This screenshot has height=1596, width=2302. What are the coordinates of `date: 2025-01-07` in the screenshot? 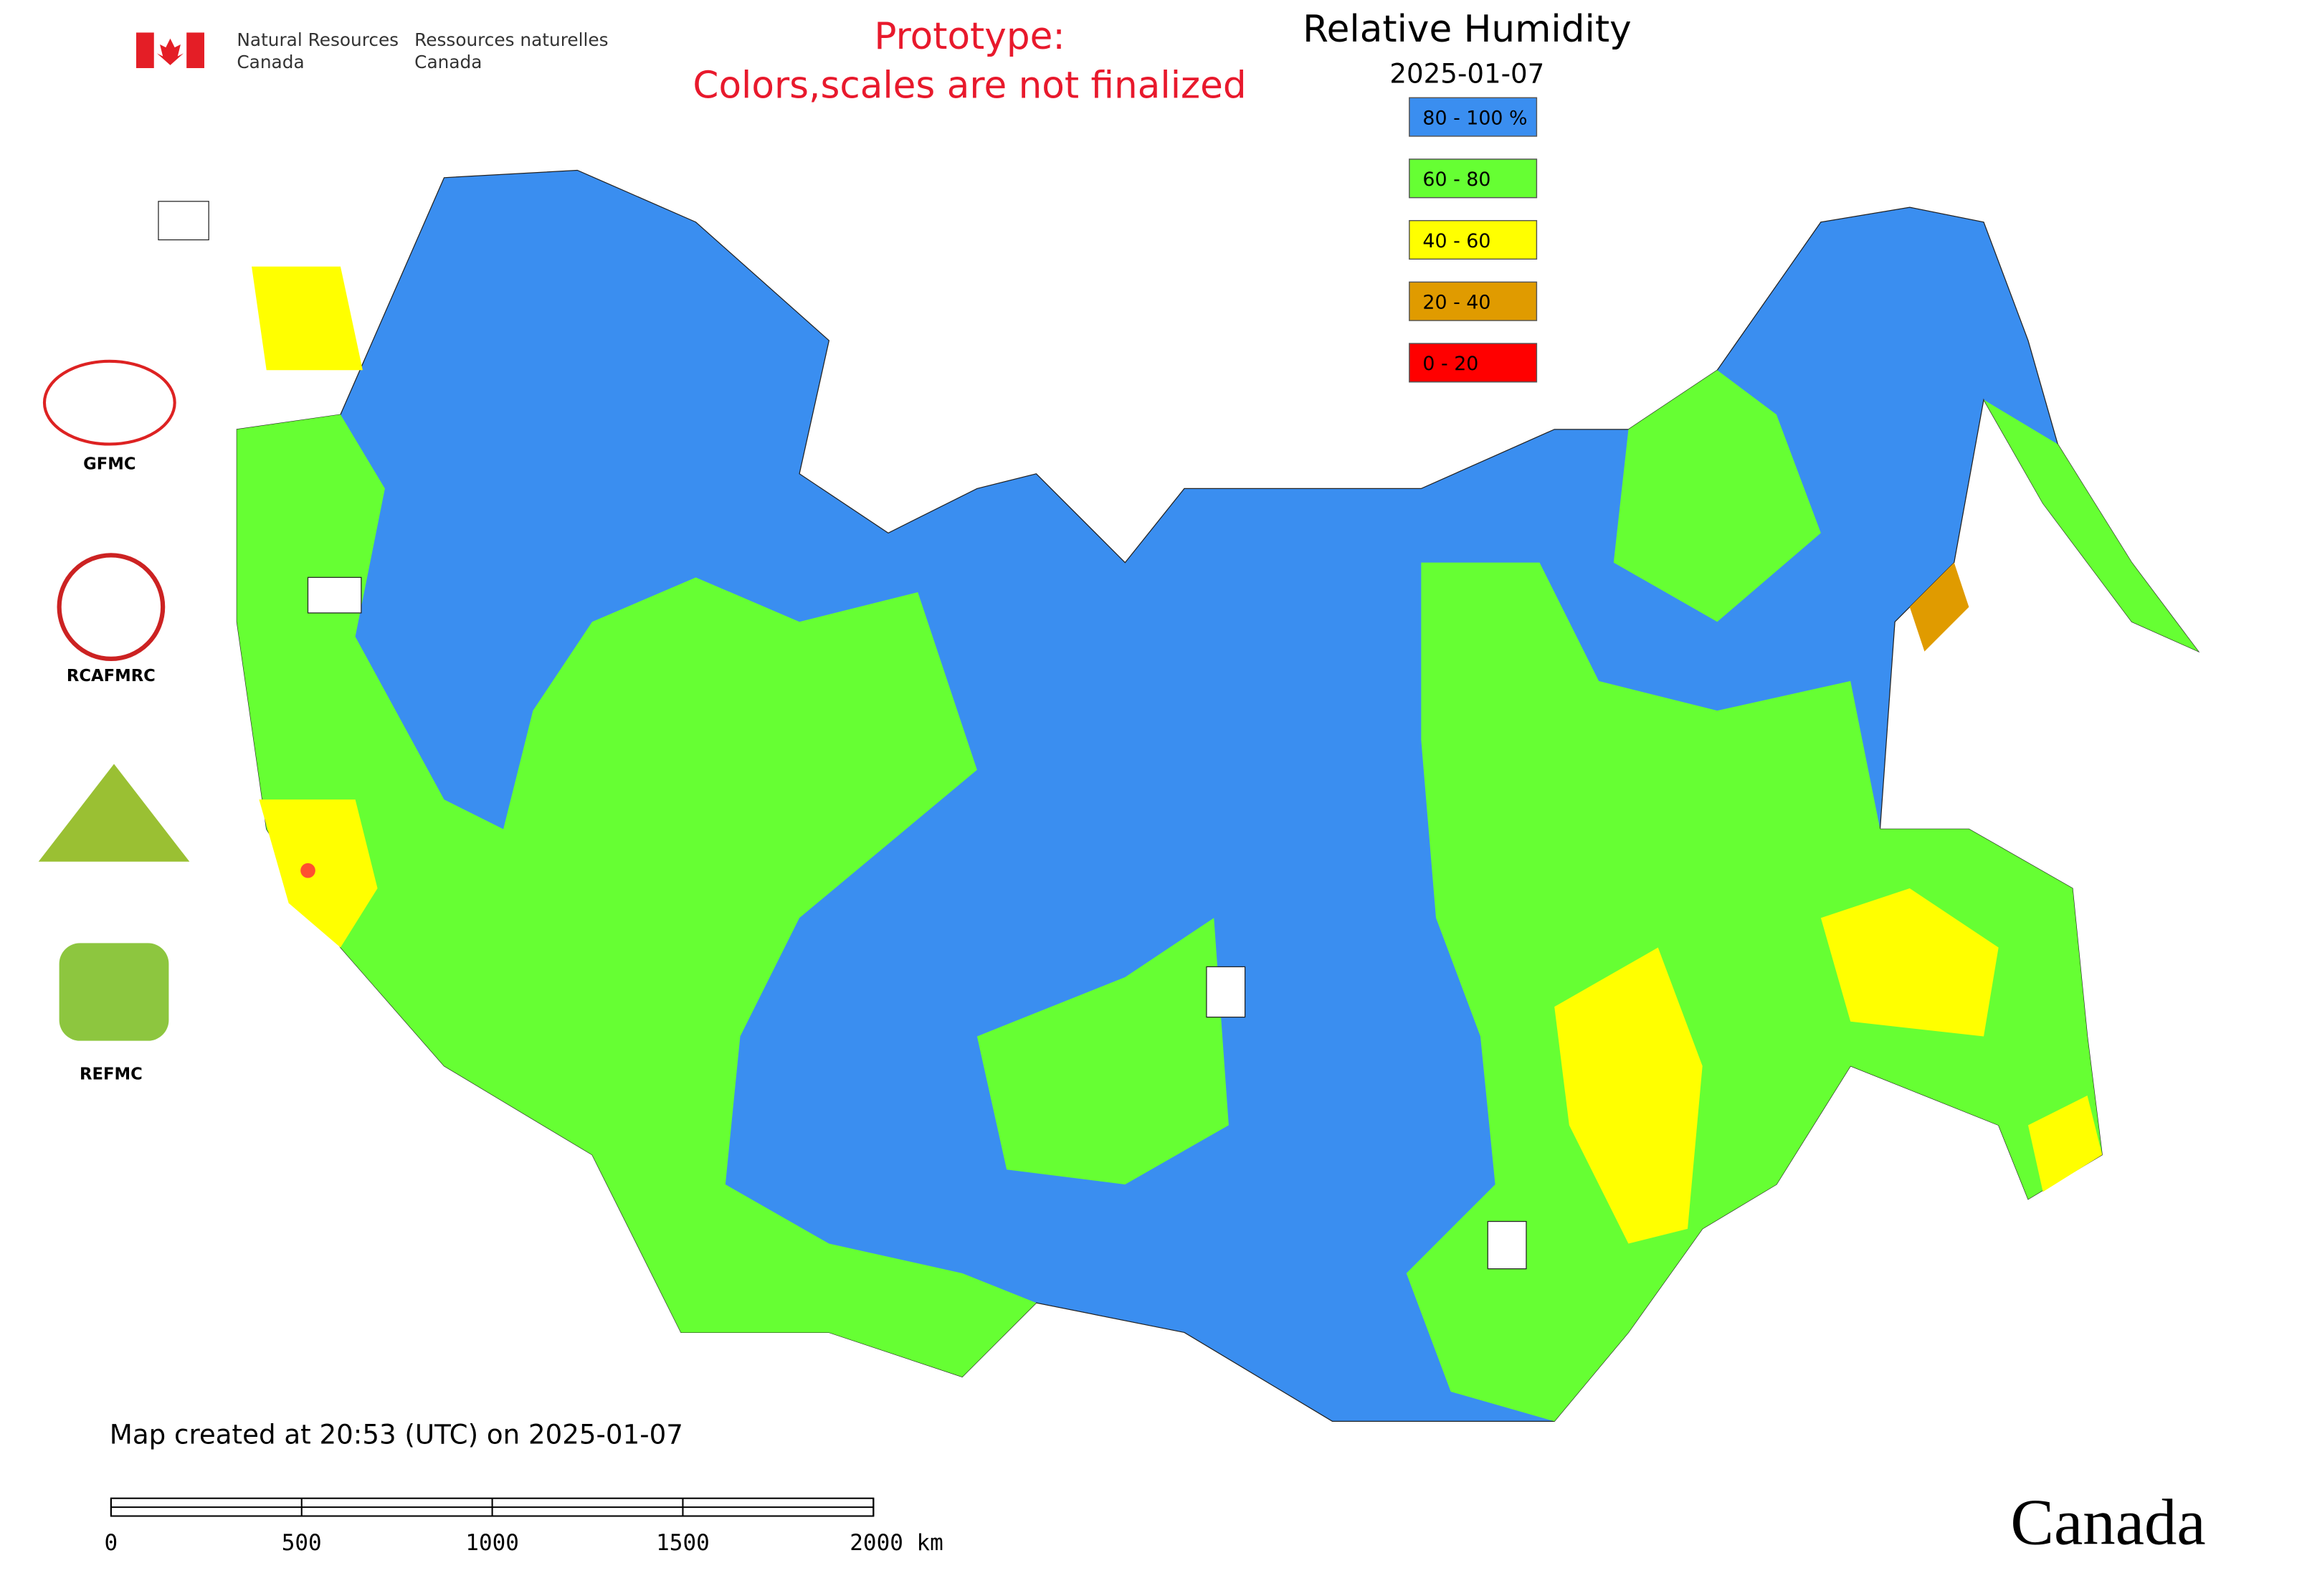 It's located at (1467, 74).